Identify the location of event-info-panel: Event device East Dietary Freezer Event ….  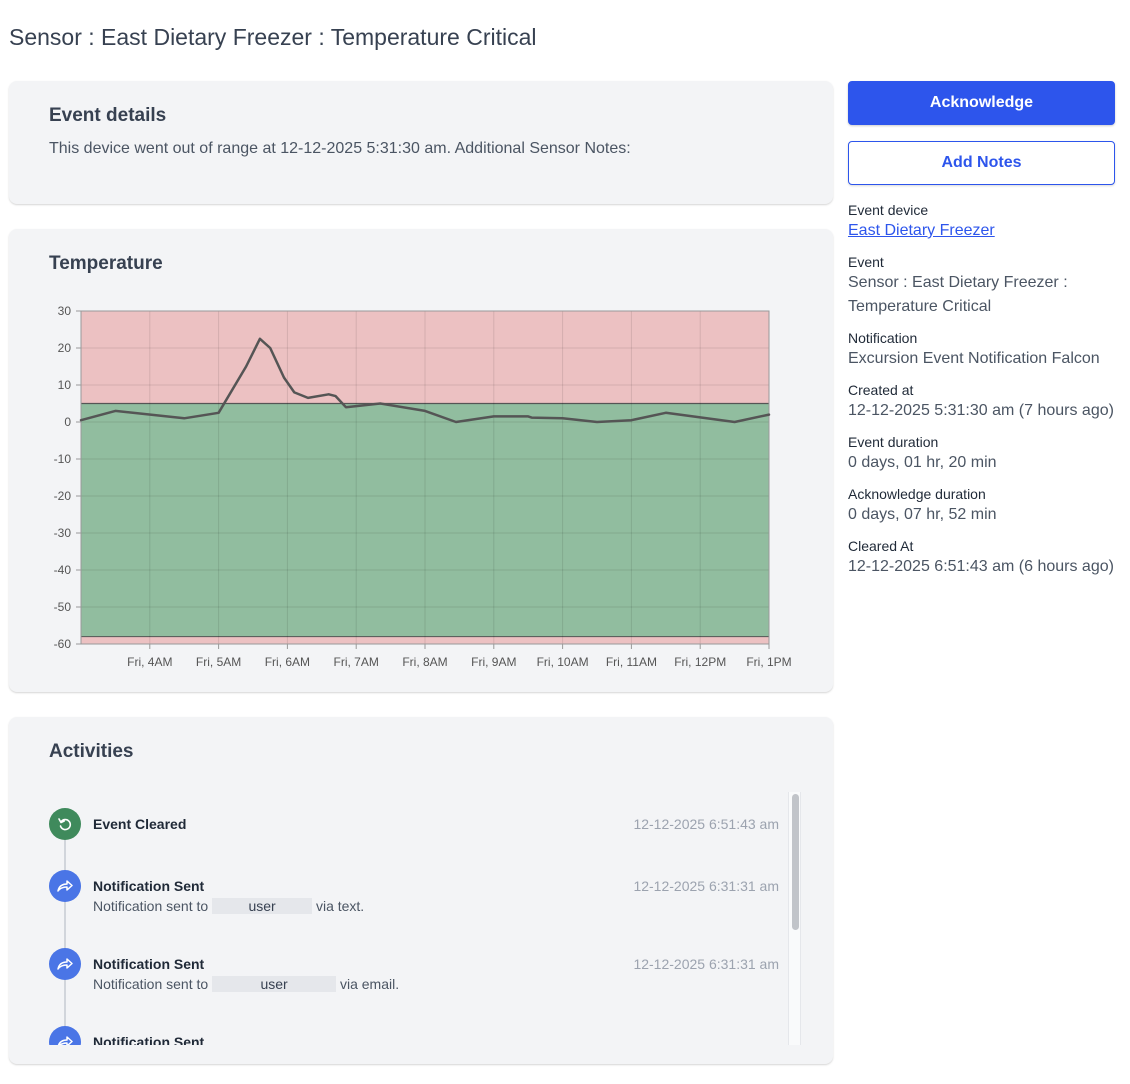
(983, 395).